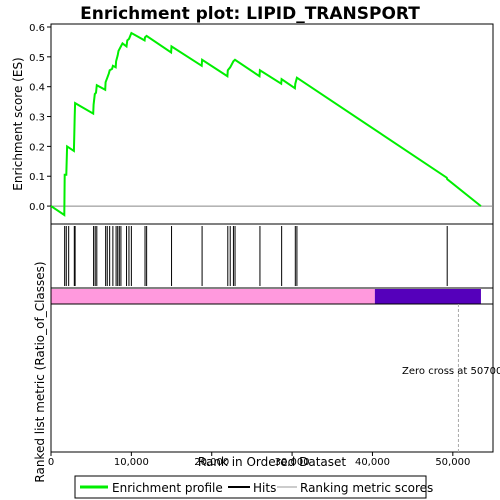 This screenshot has width=500, height=500. Describe the element at coordinates (211, 462) in the screenshot. I see `x-tick-label: 20,000` at that location.